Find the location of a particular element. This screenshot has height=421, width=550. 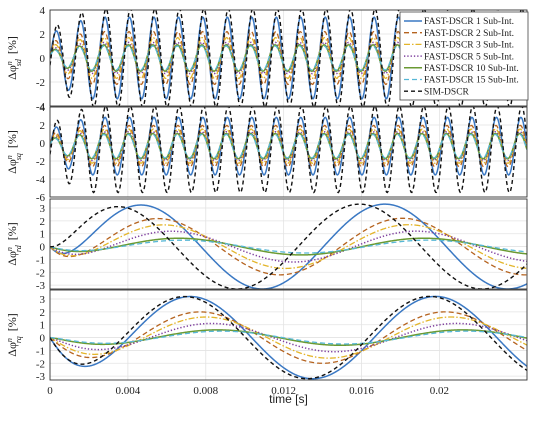

legend-entry: FAST-DSCR 10 Sub-Int. is located at coordinates (471, 69).